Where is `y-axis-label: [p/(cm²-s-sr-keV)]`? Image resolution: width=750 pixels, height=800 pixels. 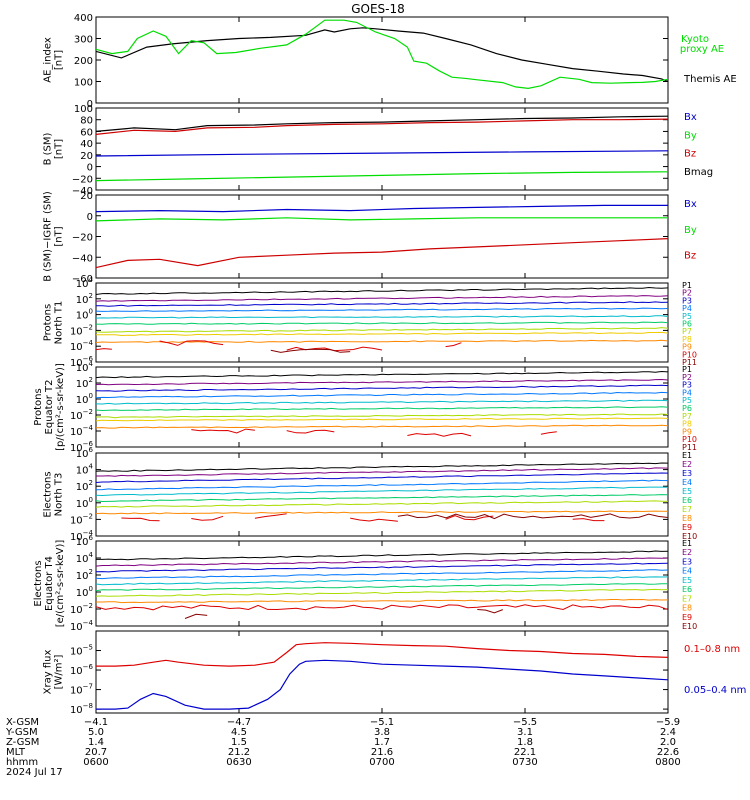
y-axis-label: [p/(cm²-s-sr-keV)] is located at coordinates (60, 407).